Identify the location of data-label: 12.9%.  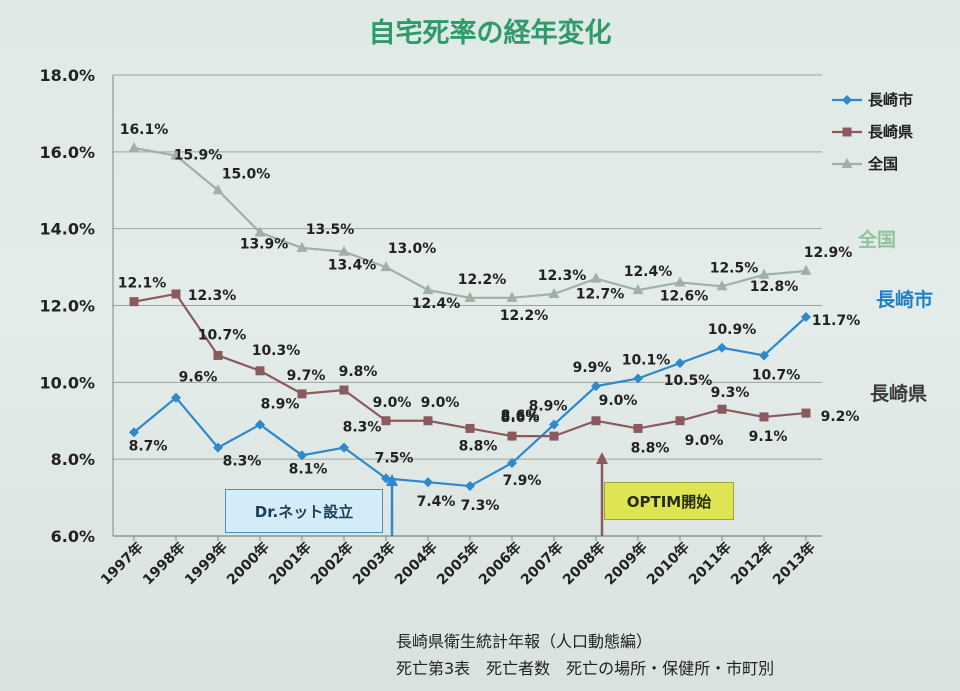
(828, 253).